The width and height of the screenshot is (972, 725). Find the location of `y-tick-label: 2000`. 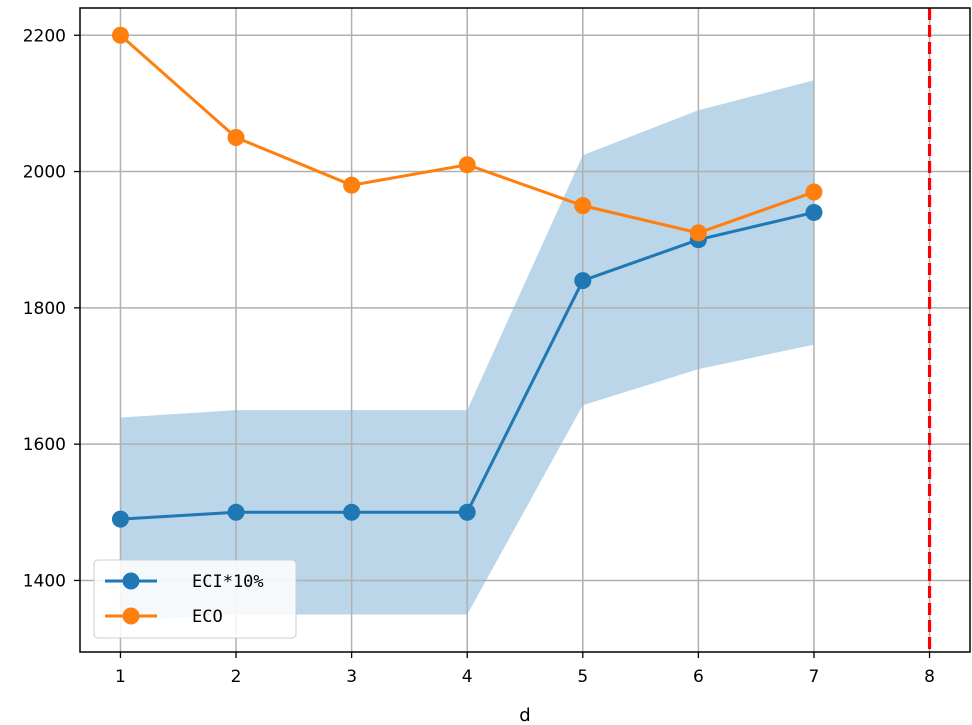

y-tick-label: 2000 is located at coordinates (44, 173).